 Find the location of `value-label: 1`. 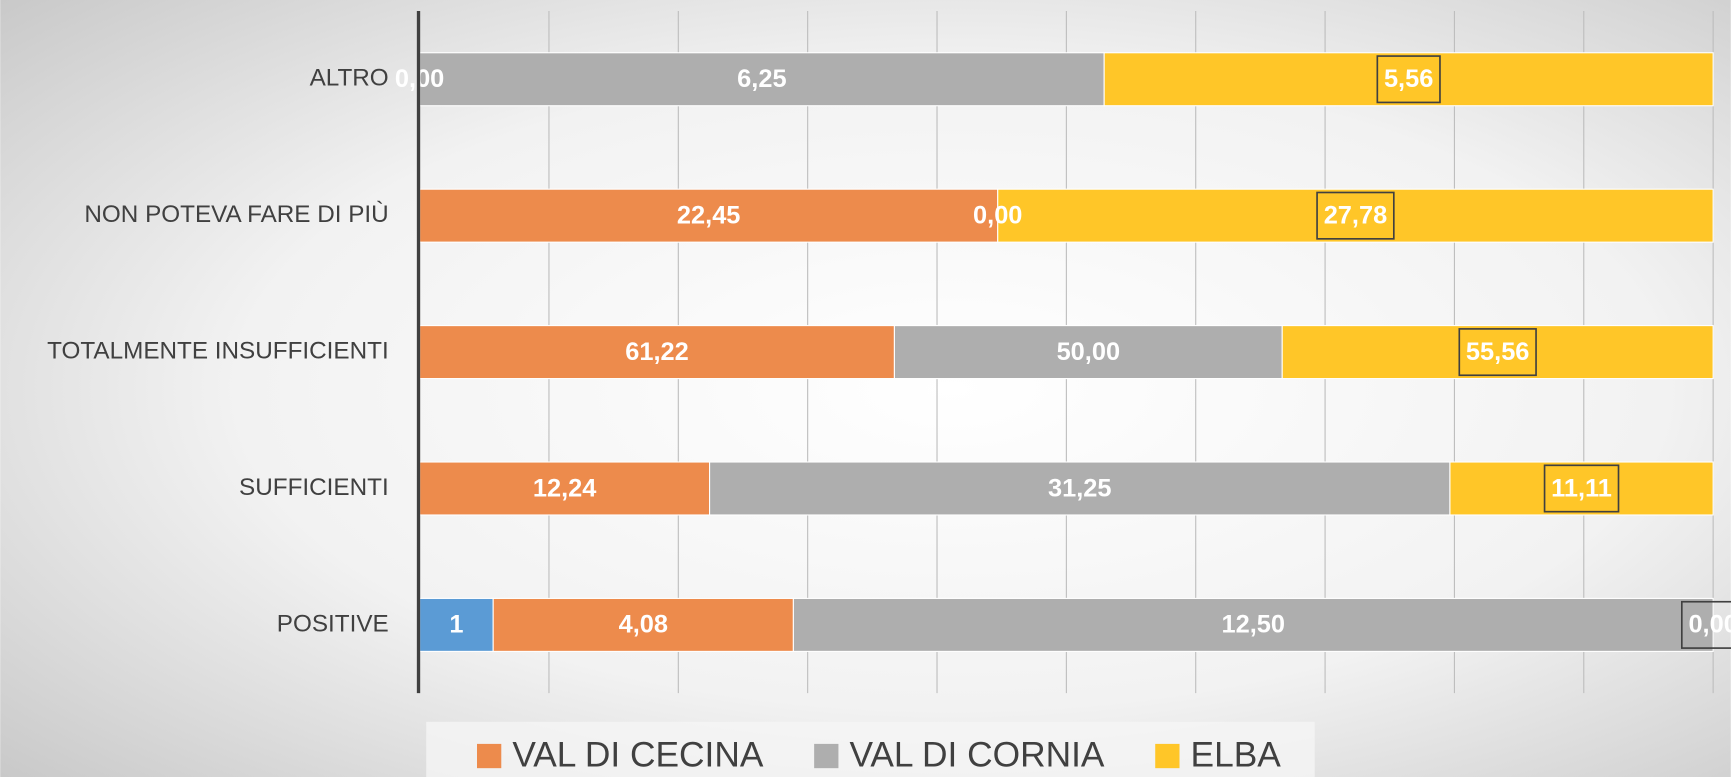

value-label: 1 is located at coordinates (456, 625).